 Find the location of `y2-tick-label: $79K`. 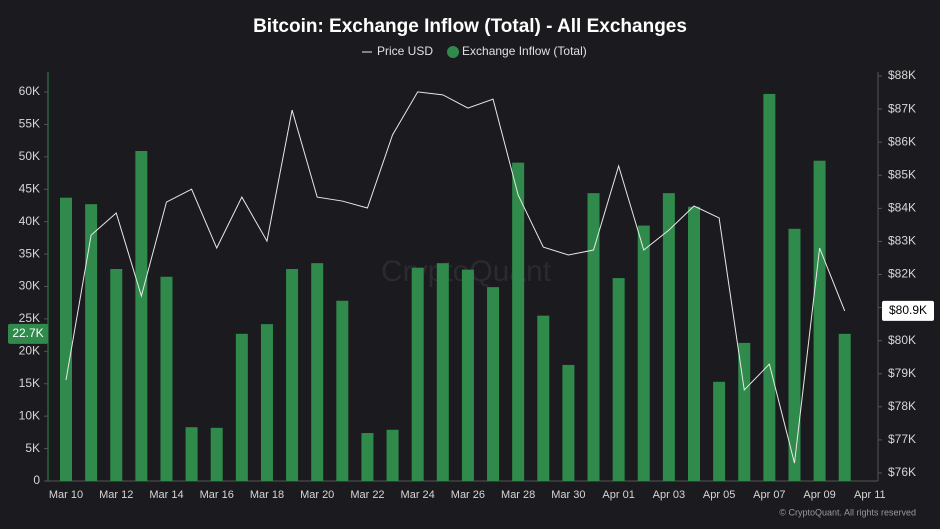

y2-tick-label: $79K is located at coordinates (902, 373).